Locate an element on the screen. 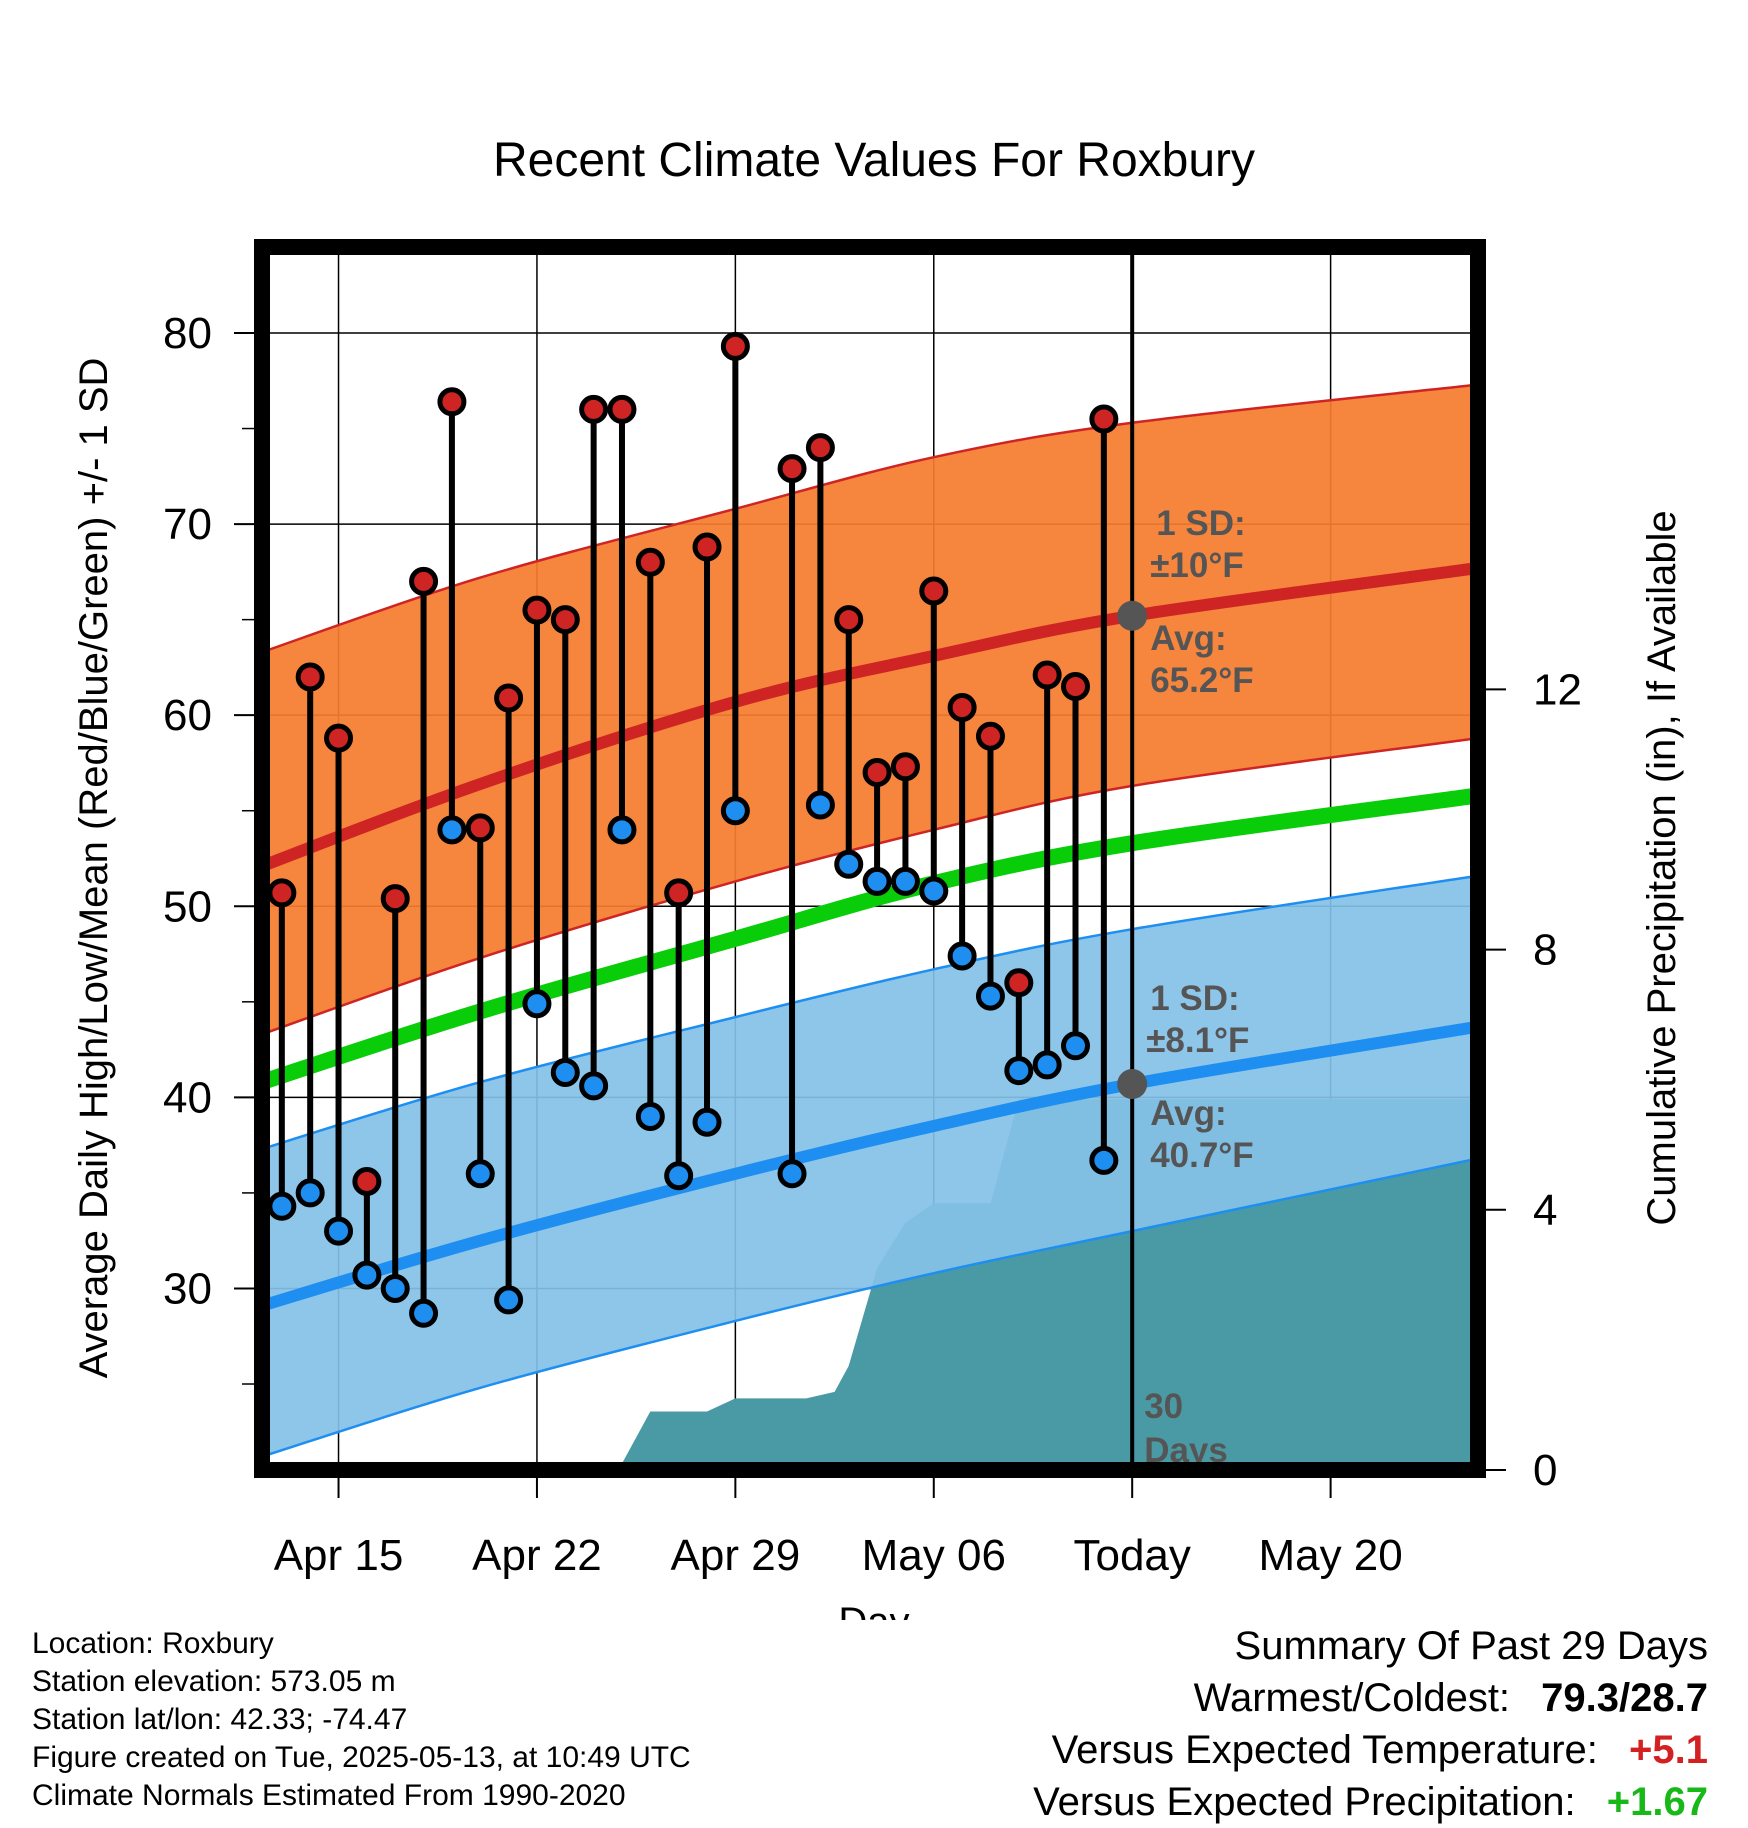 This screenshot has height=1828, width=1748. x-tick-label: Apr 15 is located at coordinates (339, 1555).